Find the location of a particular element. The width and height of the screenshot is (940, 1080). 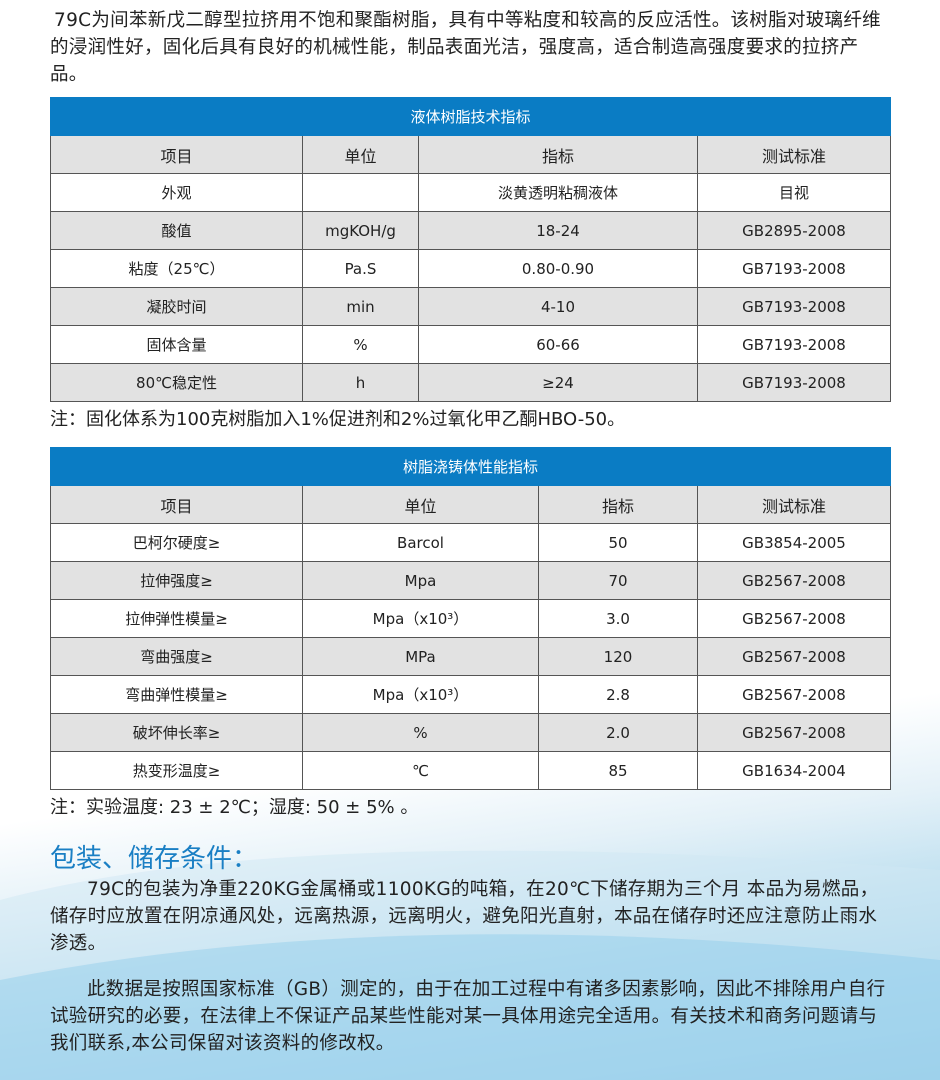

table-row: 热变形温度≥ ℃ 85 GB1634-2004 is located at coordinates (471, 770).